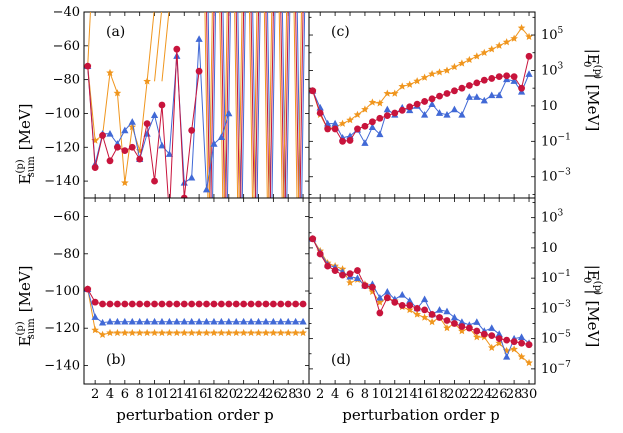 The width and height of the screenshot is (623, 433). Describe the element at coordinates (95, 394) in the screenshot. I see `x-tick-label: 2` at that location.